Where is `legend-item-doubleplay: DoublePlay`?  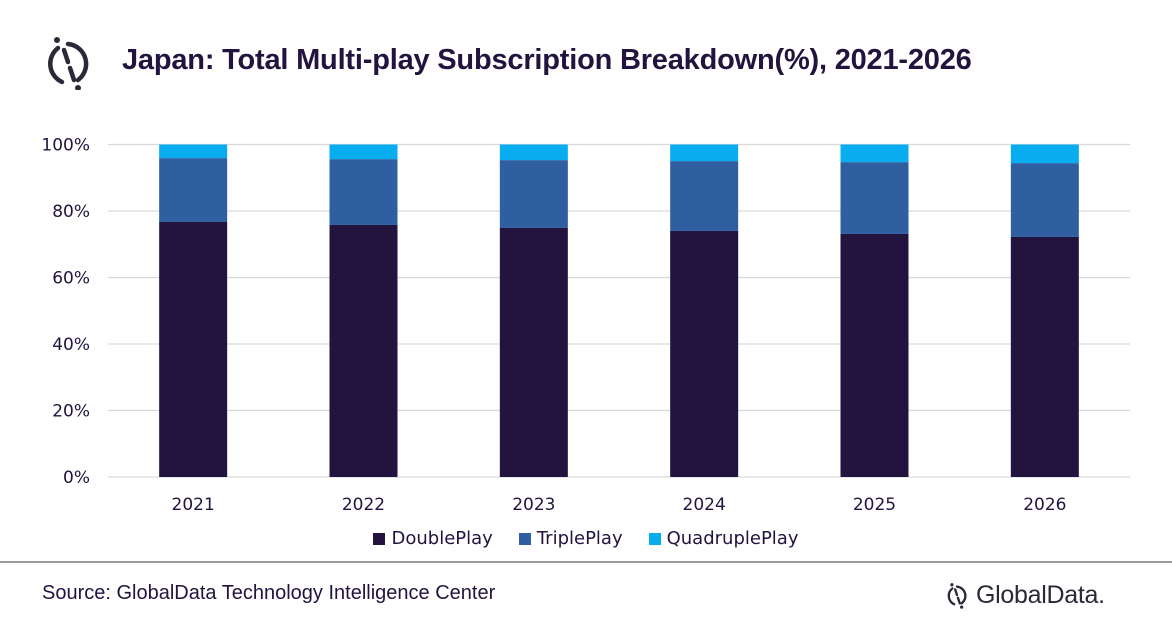 legend-item-doubleplay: DoublePlay is located at coordinates (433, 538).